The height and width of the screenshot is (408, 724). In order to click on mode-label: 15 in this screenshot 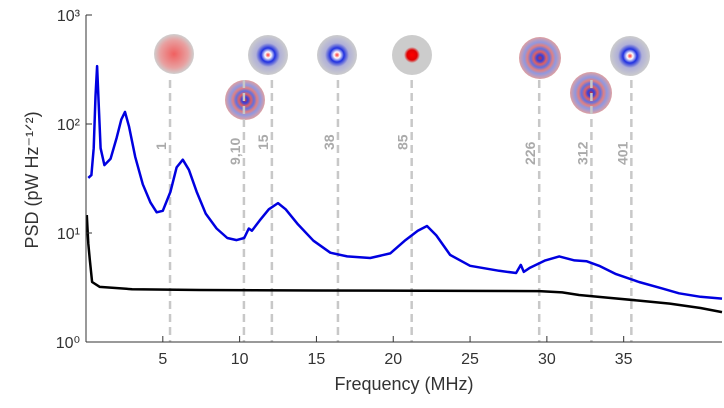, I will do `click(263, 142)`.